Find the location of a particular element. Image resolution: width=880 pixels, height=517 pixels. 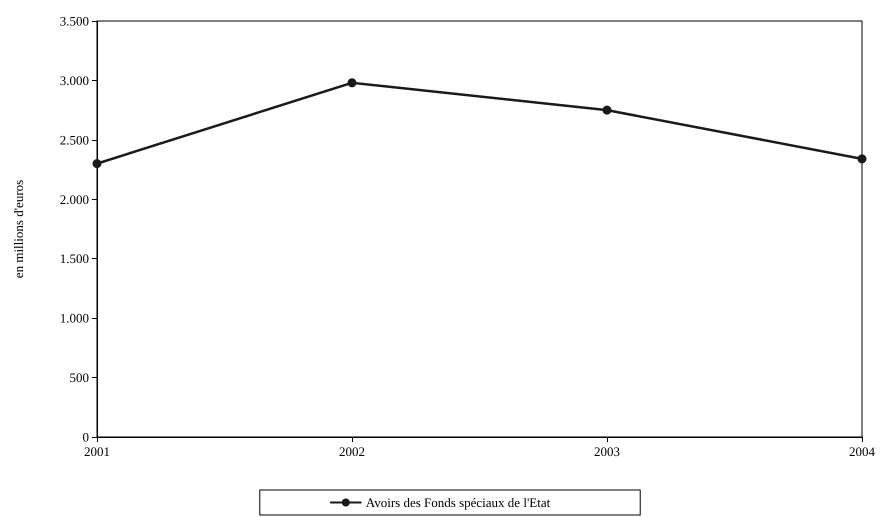

x-tick-label: 2002 is located at coordinates (352, 451).